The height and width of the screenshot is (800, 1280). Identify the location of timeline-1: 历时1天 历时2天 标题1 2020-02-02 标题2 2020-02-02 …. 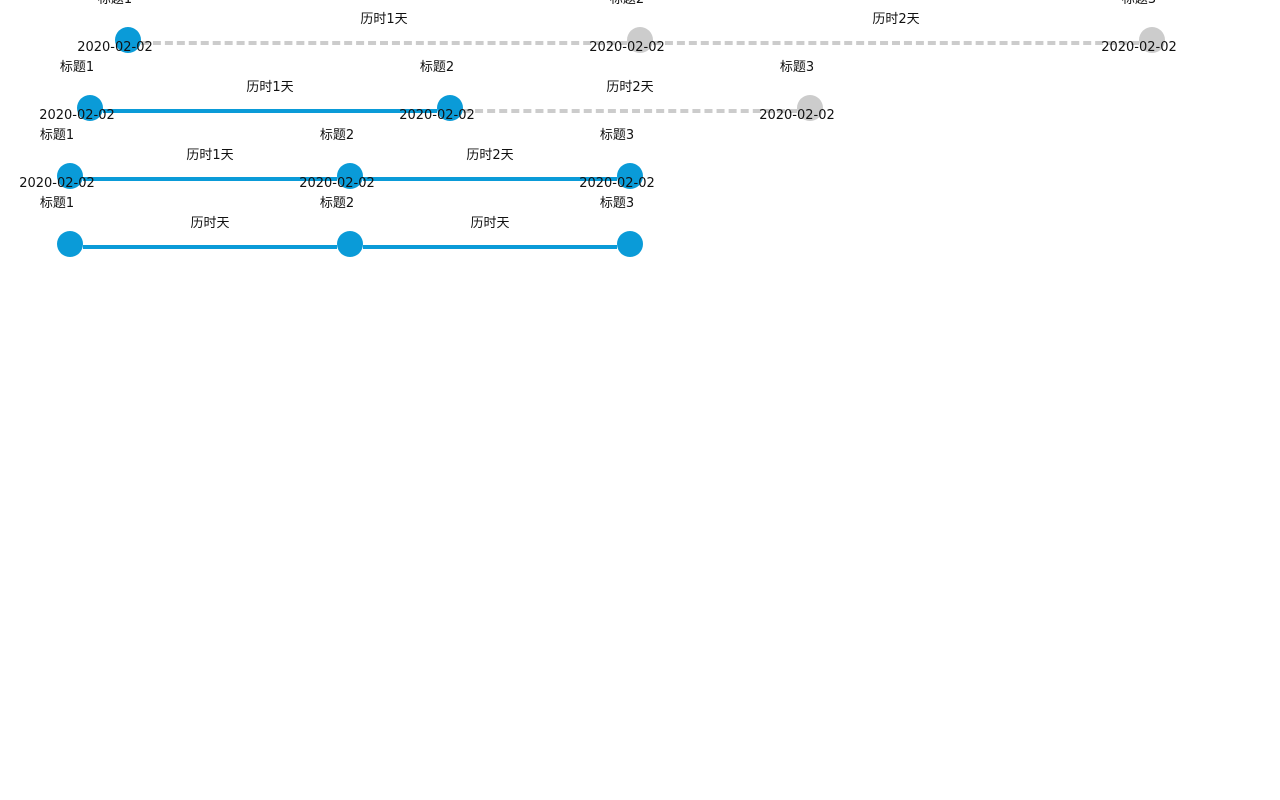
(640, 37).